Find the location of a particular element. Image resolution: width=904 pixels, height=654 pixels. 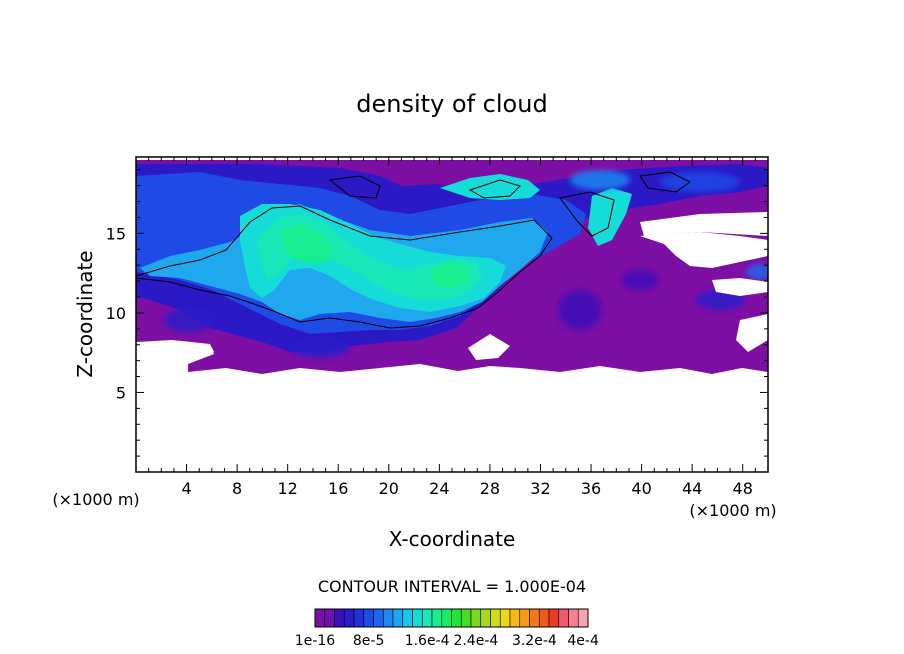

x-tick-label: 4 is located at coordinates (186, 488).